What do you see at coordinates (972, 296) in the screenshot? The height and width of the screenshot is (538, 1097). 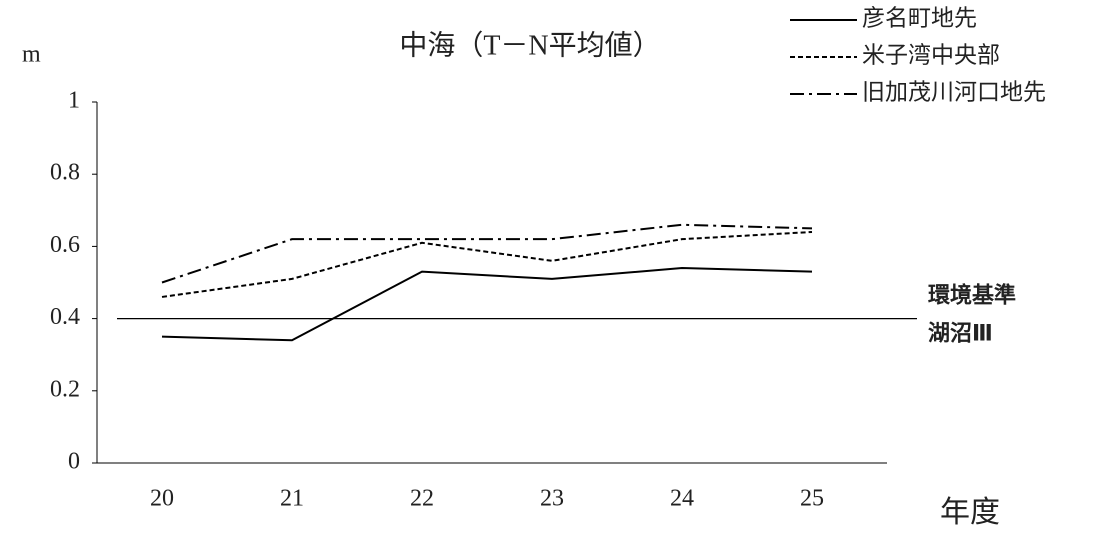 I see `reference-label: 環境基準` at bounding box center [972, 296].